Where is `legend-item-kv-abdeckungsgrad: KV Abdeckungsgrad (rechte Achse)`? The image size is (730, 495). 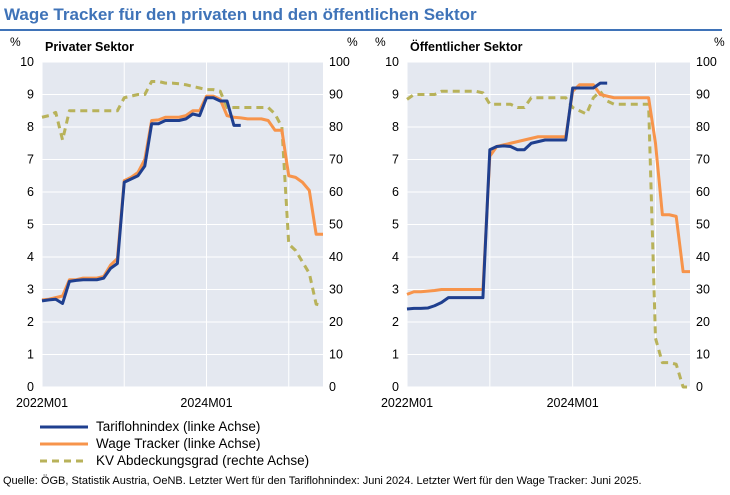
legend-item-kv-abdeckungsgrad: KV Abdeckungsgrad (rechte Achse) is located at coordinates (173, 460).